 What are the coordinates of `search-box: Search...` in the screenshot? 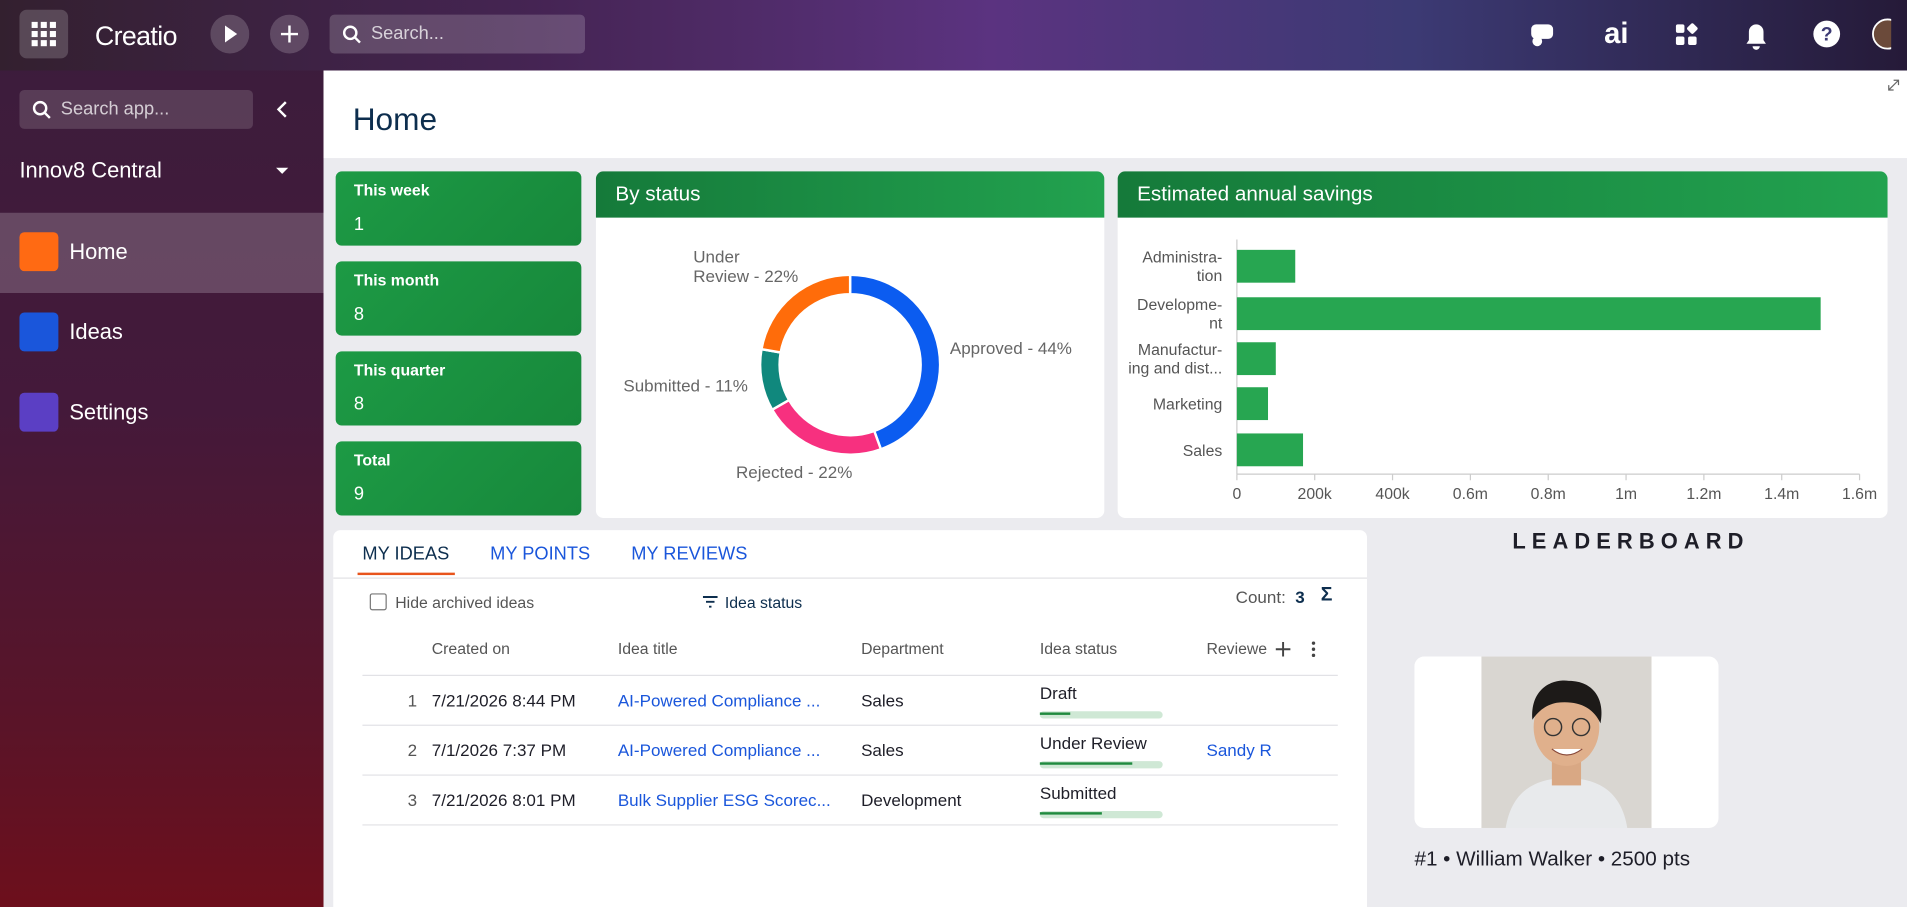 It's located at (457, 34).